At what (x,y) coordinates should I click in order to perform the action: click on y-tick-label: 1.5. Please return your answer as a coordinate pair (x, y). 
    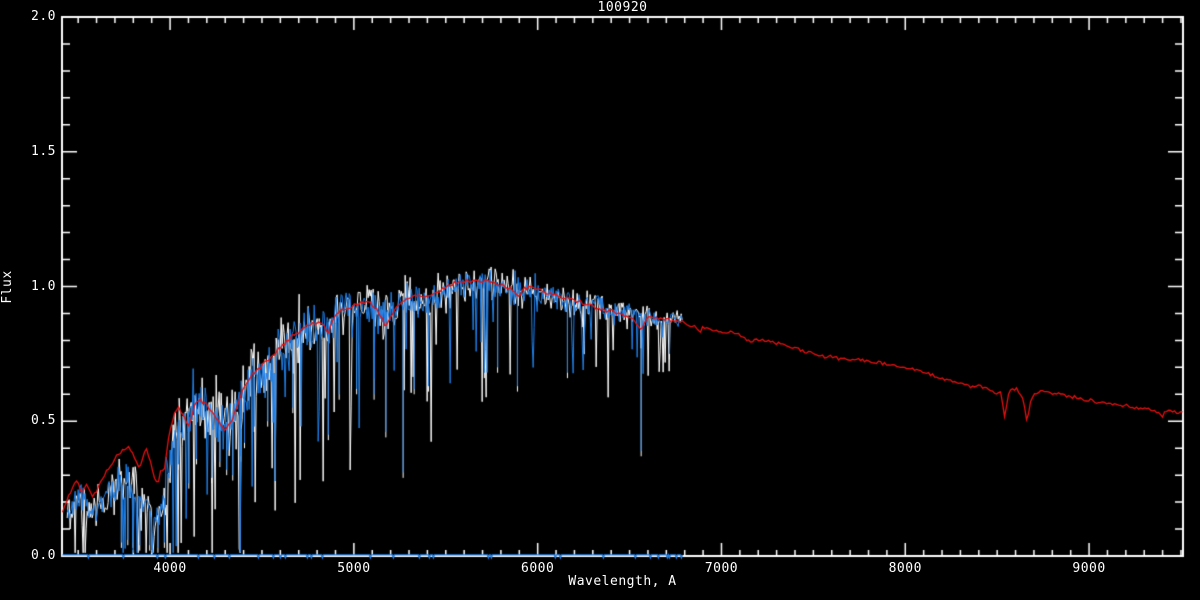
    Looking at the image, I should click on (43, 151).